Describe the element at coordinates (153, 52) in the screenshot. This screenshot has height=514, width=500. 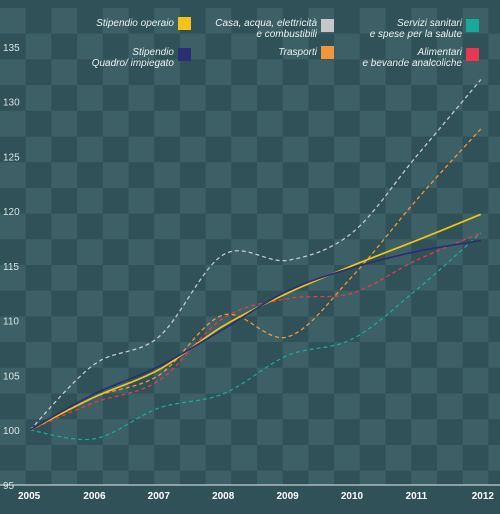
I see `legend-label: Stipendio` at that location.